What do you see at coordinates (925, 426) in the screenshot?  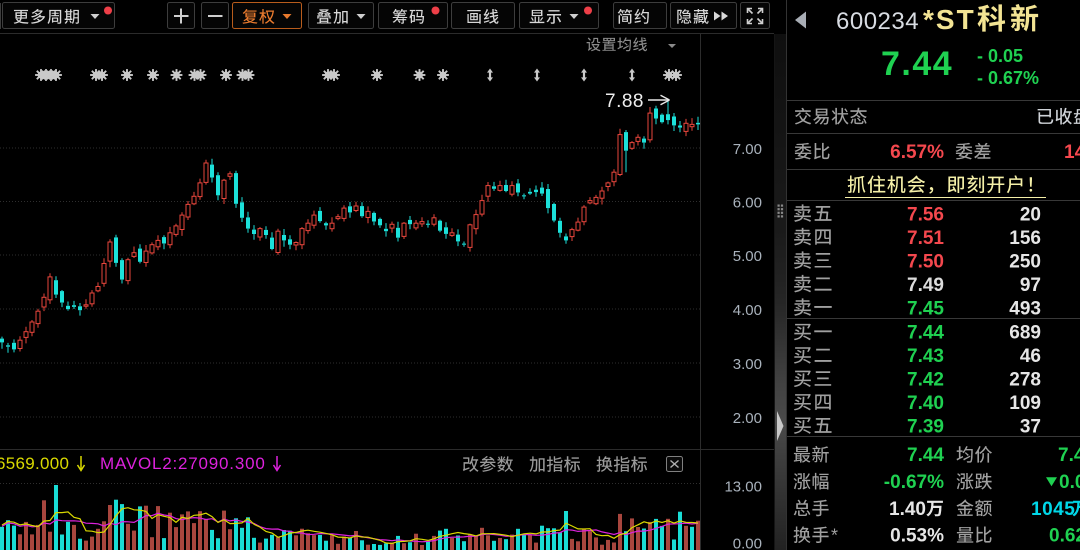 I see `svg-text: 7.39` at bounding box center [925, 426].